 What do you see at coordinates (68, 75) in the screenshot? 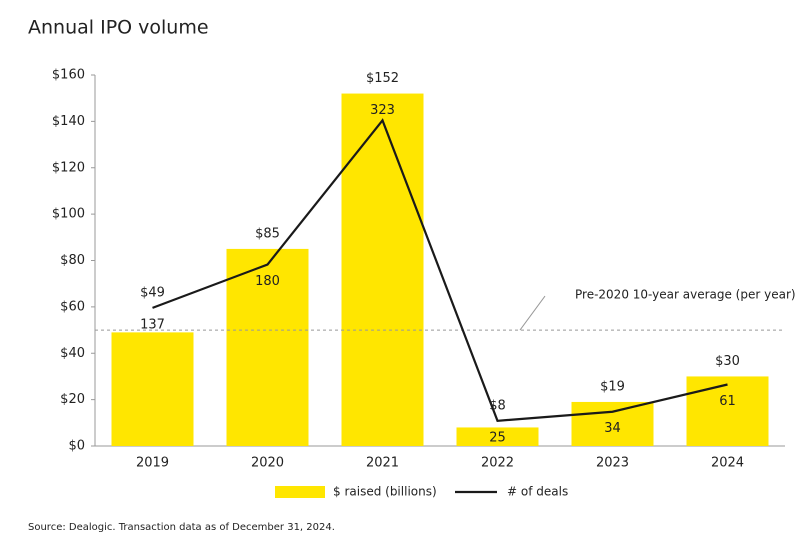
I see `y-tick-label: $160` at bounding box center [68, 75].